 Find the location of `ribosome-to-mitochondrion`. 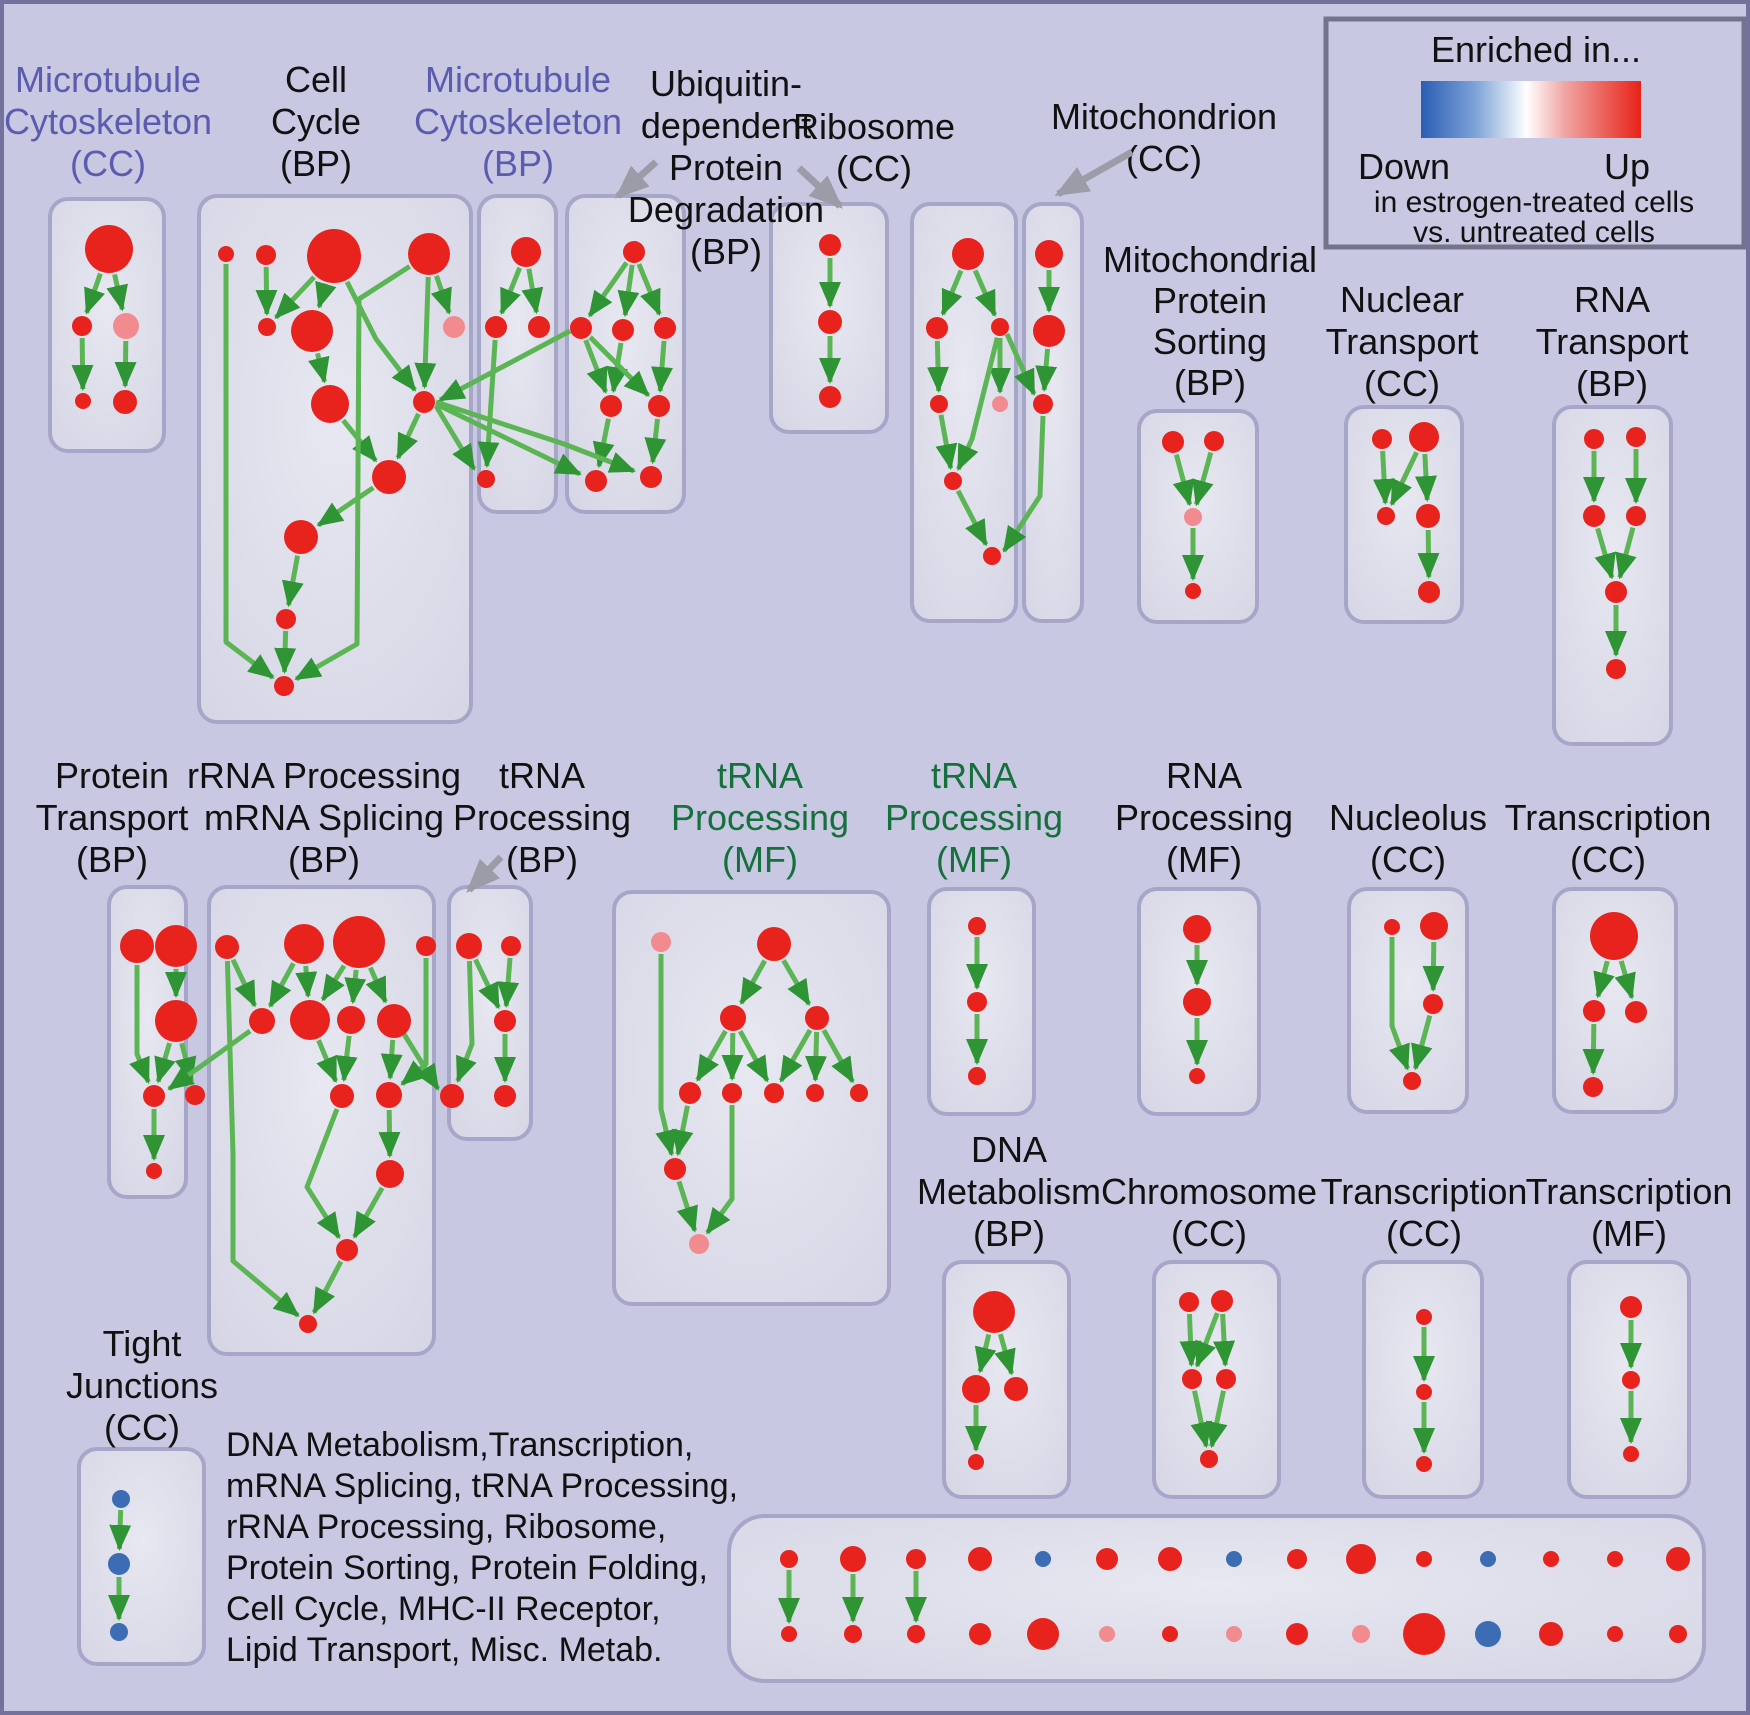

ribosome-to-mitochondrion is located at coordinates (1020, 364).